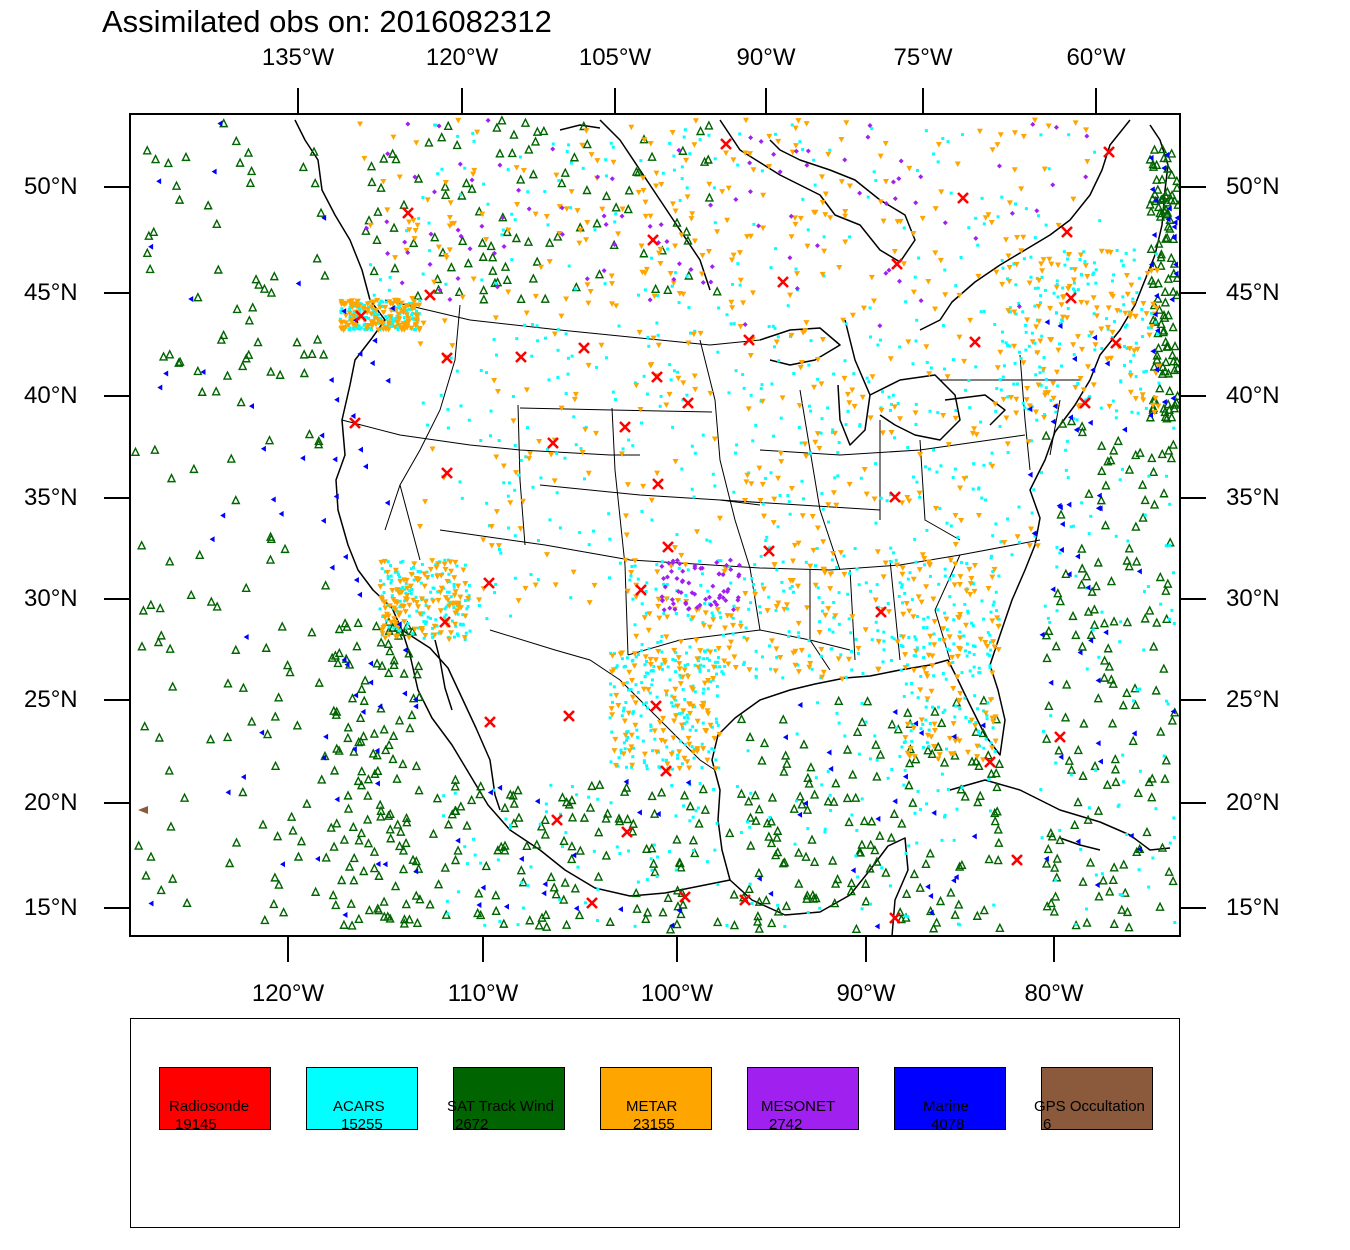 The image size is (1350, 1250). Describe the element at coordinates (362, 1124) in the screenshot. I see `legend-count: 15255` at that location.